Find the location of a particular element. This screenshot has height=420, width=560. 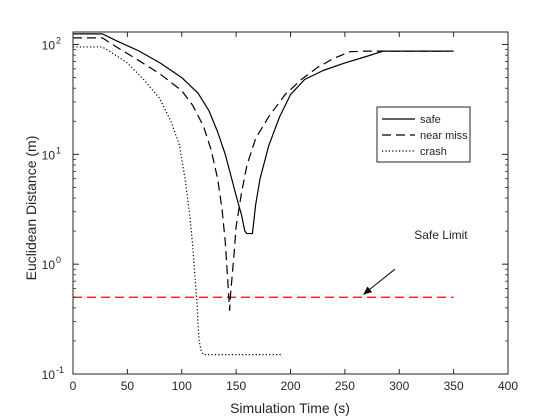

annotation-group: Safe Limit is located at coordinates (415, 261).